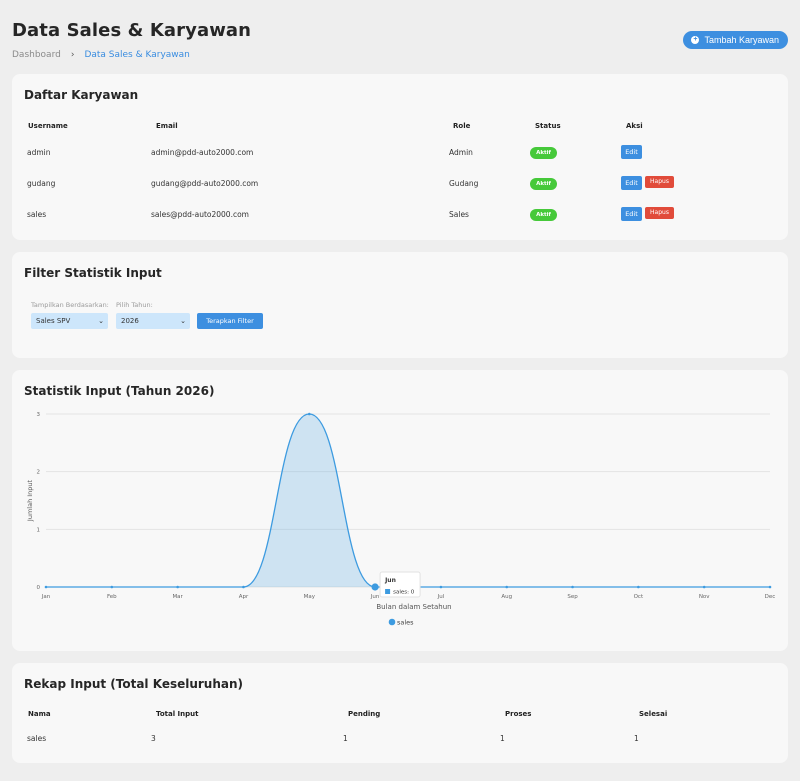  I want to click on col-selesai: Selesai, so click(653, 714).